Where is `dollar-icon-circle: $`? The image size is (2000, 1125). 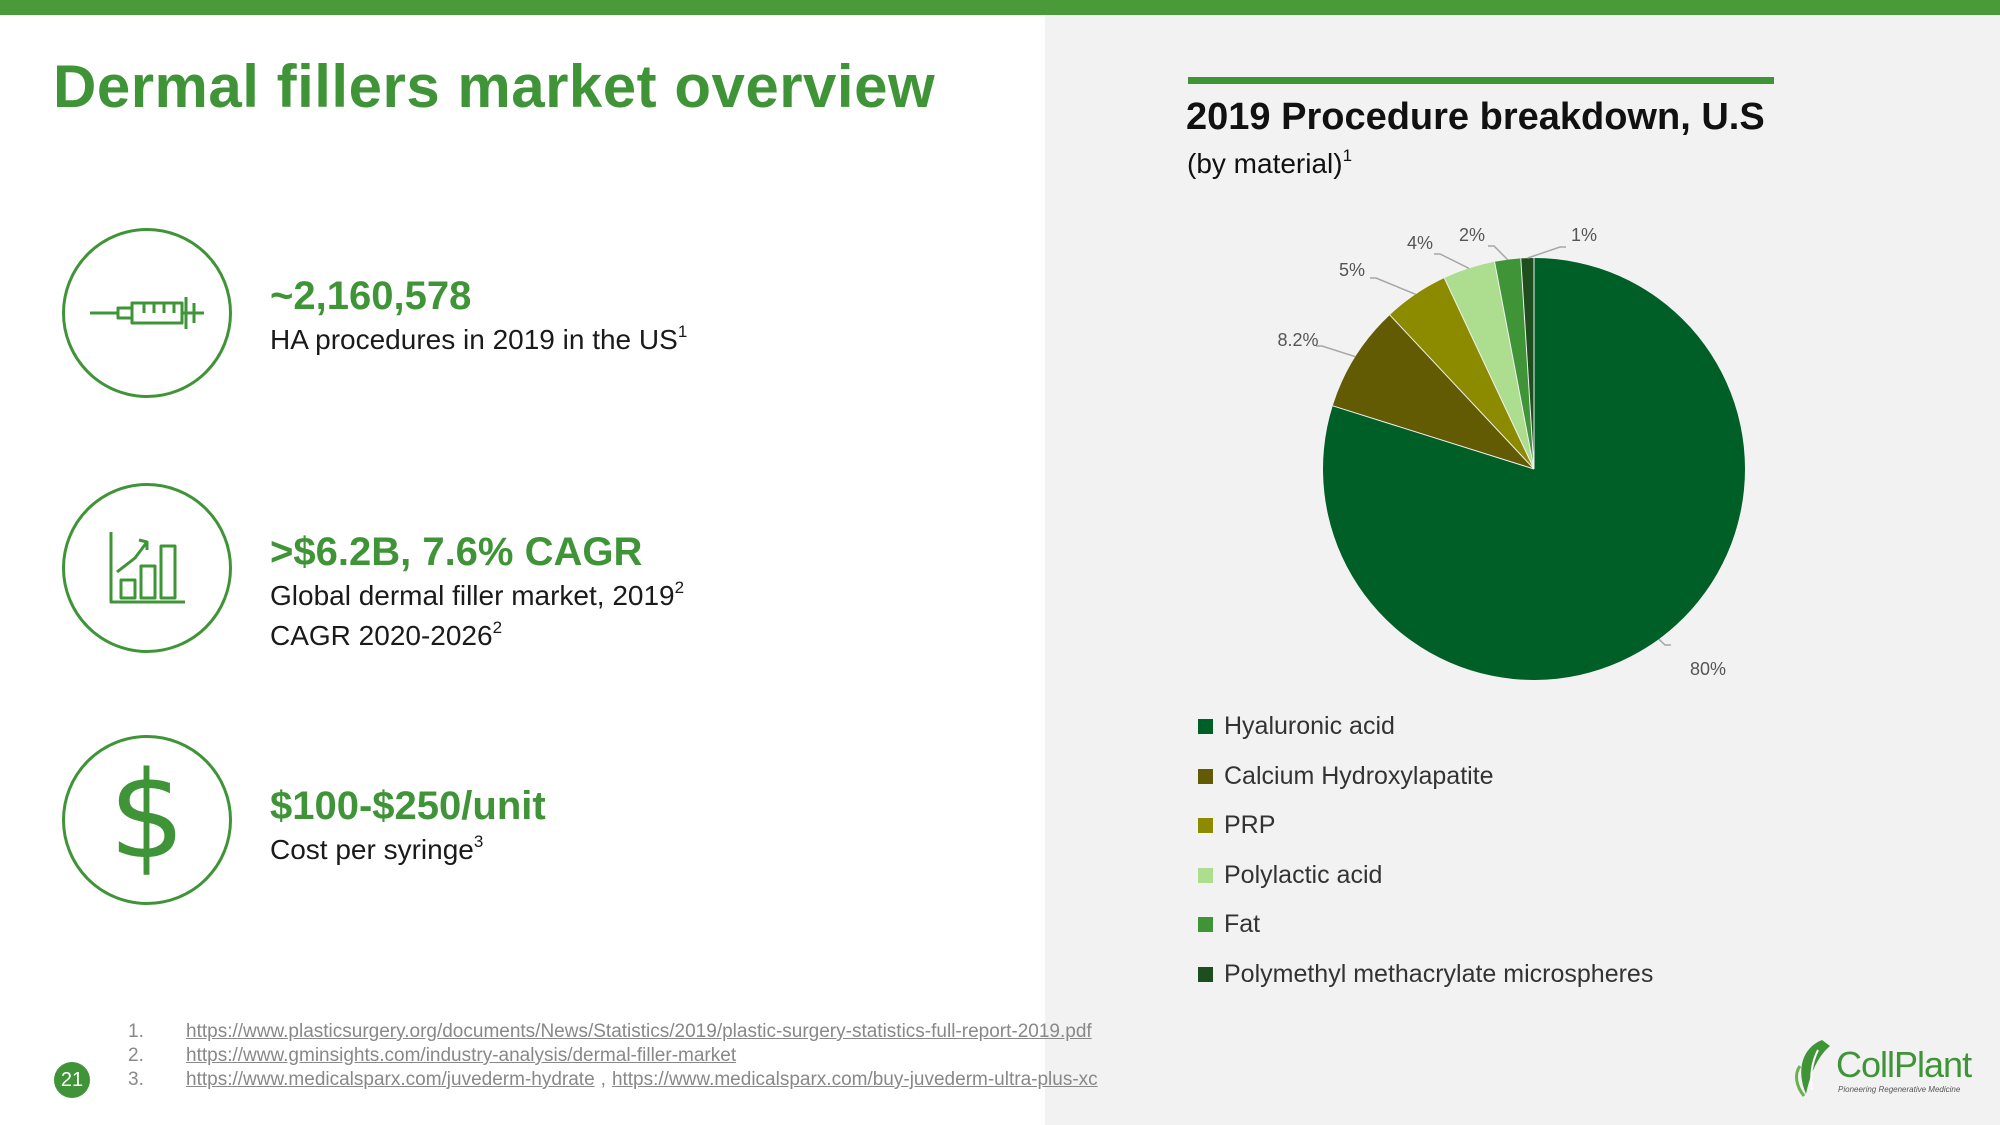
dollar-icon-circle: $ is located at coordinates (147, 820).